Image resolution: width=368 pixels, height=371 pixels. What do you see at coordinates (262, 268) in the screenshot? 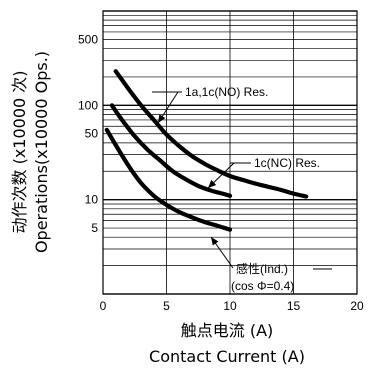
I see `series-3-label: 感性(Ind.)` at bounding box center [262, 268].